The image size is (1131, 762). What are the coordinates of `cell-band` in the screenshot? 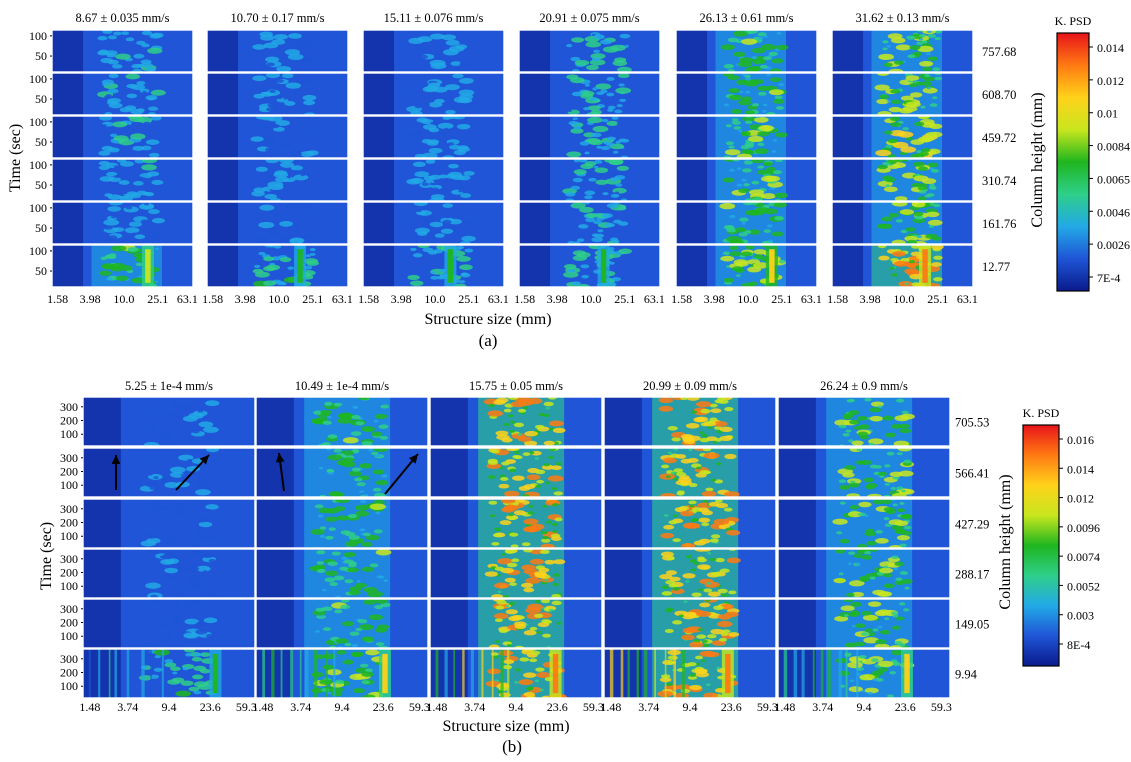 It's located at (174, 573).